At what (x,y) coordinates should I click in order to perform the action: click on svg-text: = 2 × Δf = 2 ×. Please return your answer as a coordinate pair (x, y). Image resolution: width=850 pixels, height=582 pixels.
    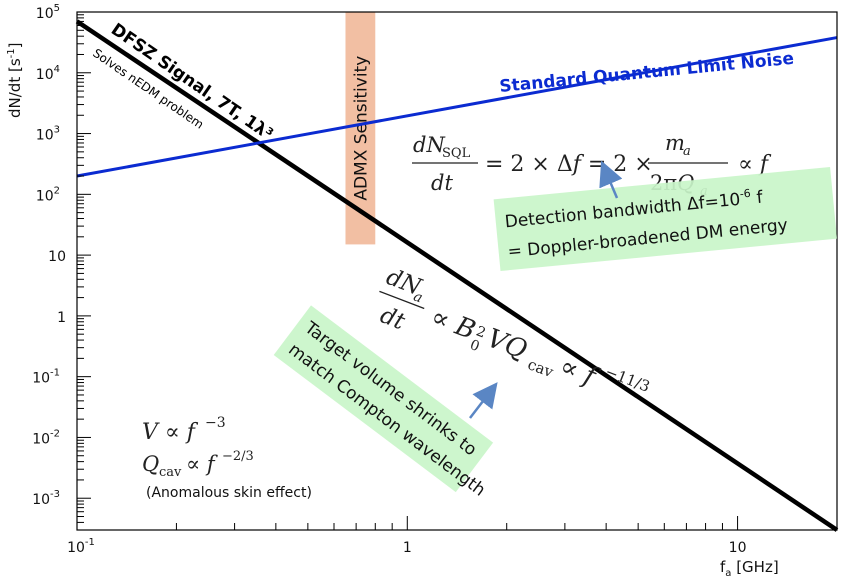
    Looking at the image, I should click on (569, 164).